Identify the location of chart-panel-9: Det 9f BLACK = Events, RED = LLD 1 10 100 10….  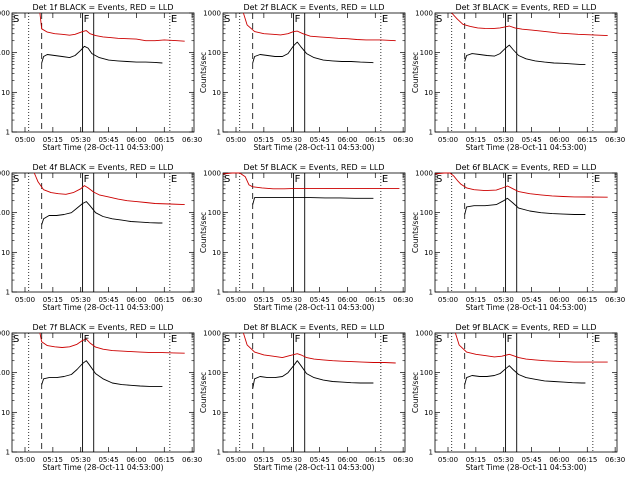
(518, 397).